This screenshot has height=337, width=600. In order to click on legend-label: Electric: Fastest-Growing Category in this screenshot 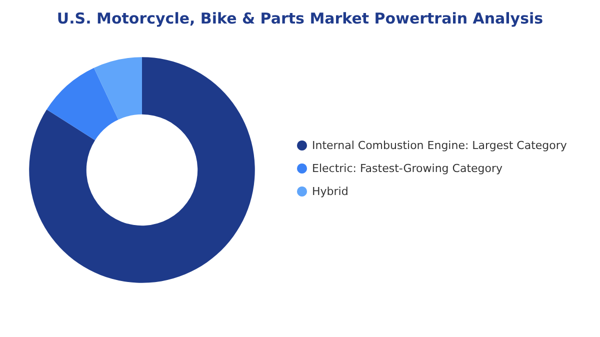, I will do `click(408, 168)`.